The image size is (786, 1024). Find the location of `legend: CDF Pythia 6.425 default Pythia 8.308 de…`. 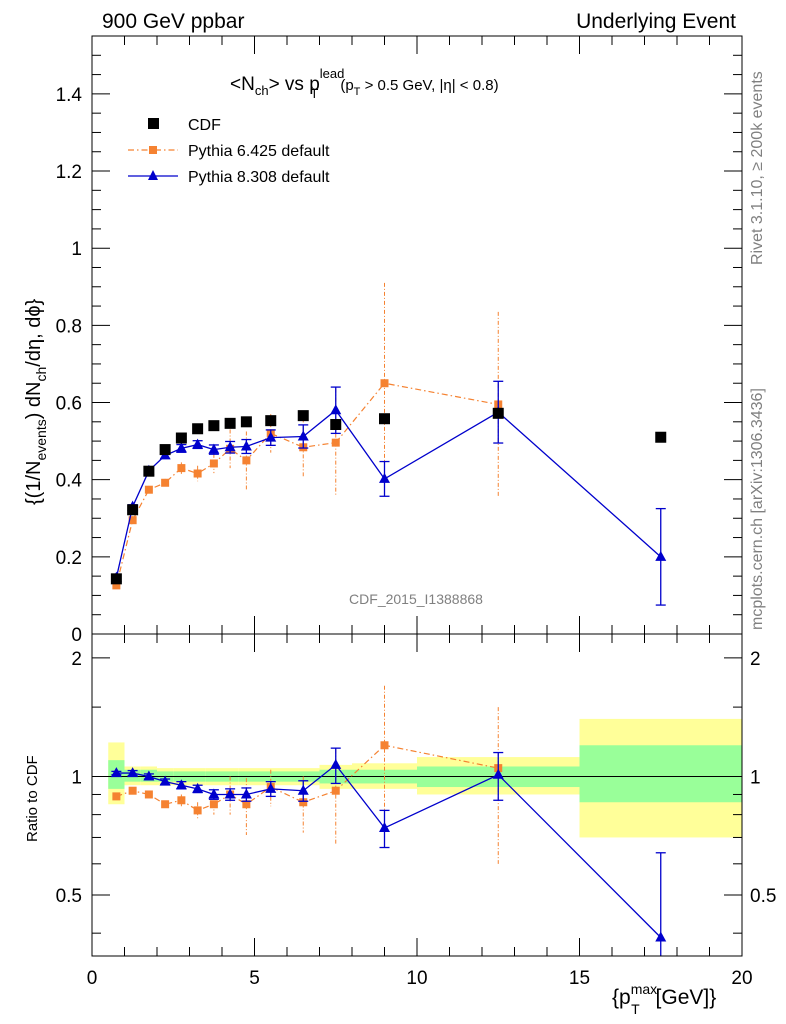

legend: CDF Pythia 6.425 default Pythia 8.308 de… is located at coordinates (229, 151).